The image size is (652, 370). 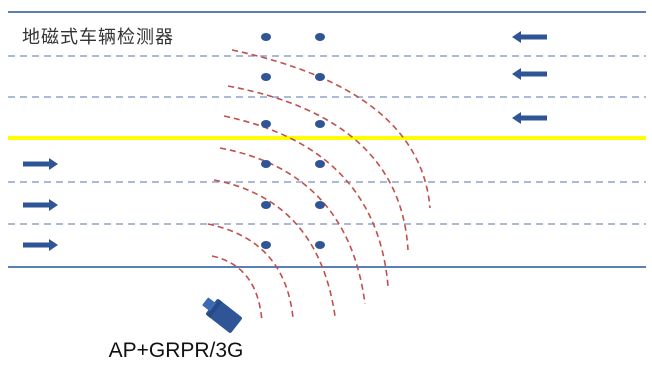 I want to click on detector-label: 地磁式车辆检测器, so click(x=98, y=37).